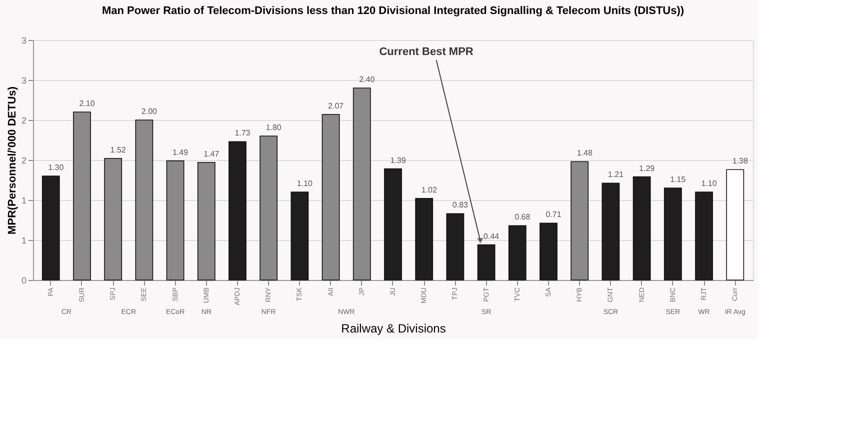  I want to click on y-axis-title: MPR(Personnel/'000 DETUs), so click(12, 160).